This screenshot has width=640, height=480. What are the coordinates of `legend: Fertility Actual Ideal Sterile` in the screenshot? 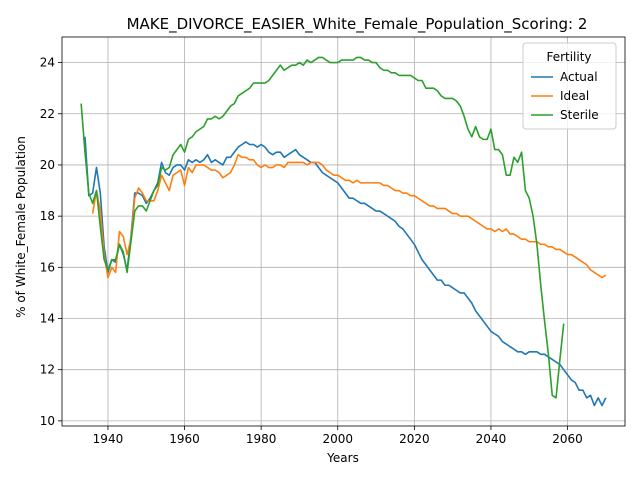 It's located at (569, 86).